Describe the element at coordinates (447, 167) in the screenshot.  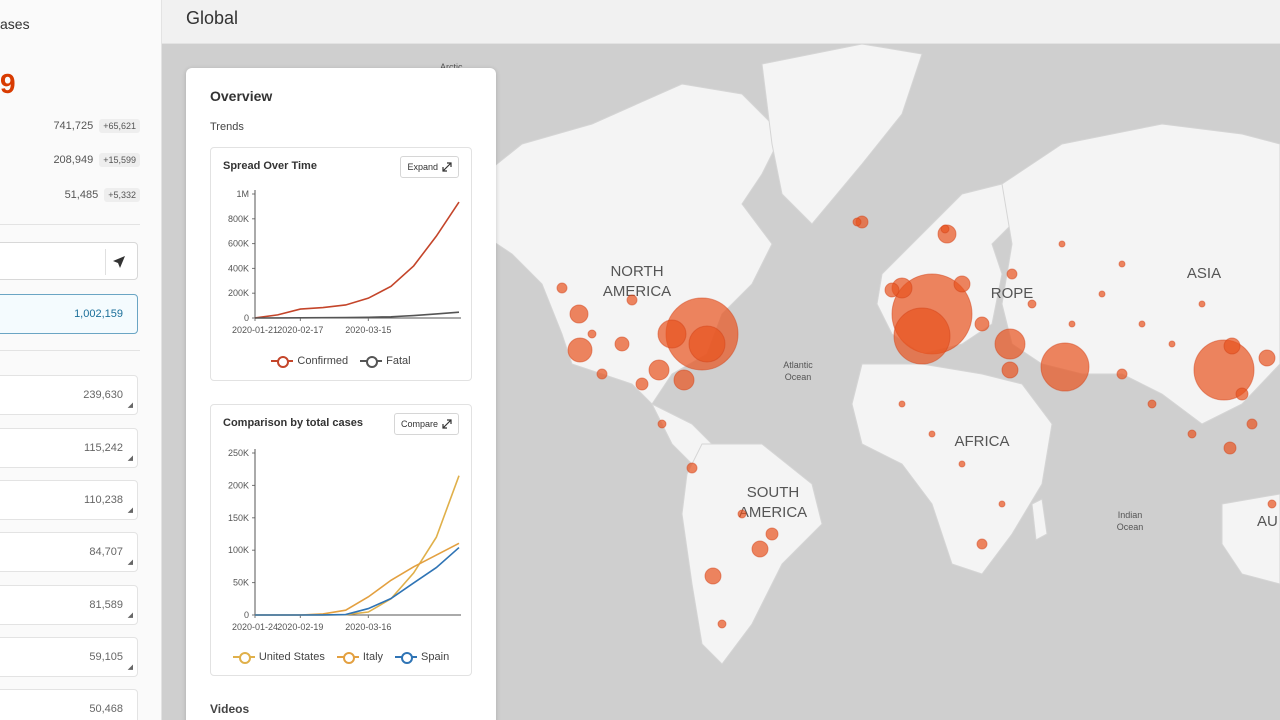
I see `expand-arrows-icon` at that location.